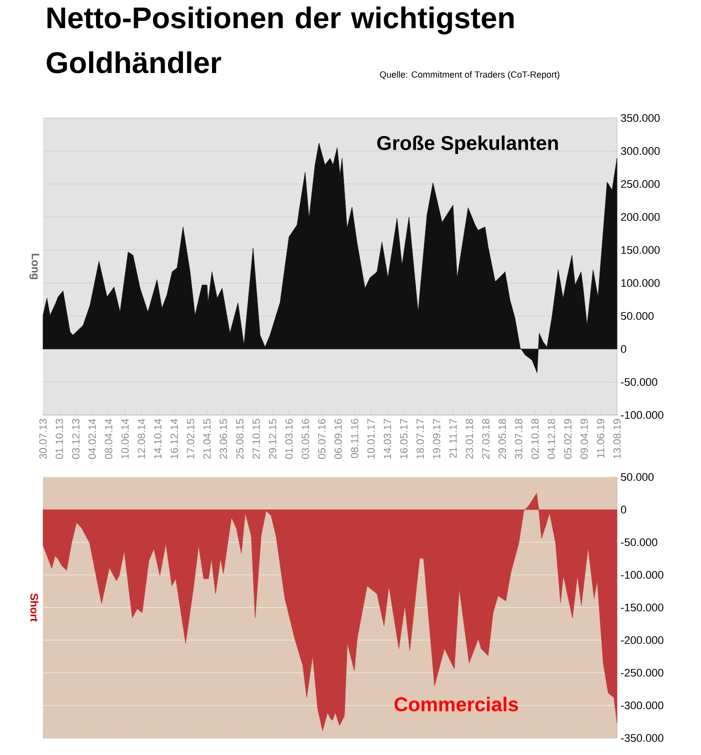  What do you see at coordinates (125, 438) in the screenshot?
I see `x-tick-label: 10.06.14` at bounding box center [125, 438].